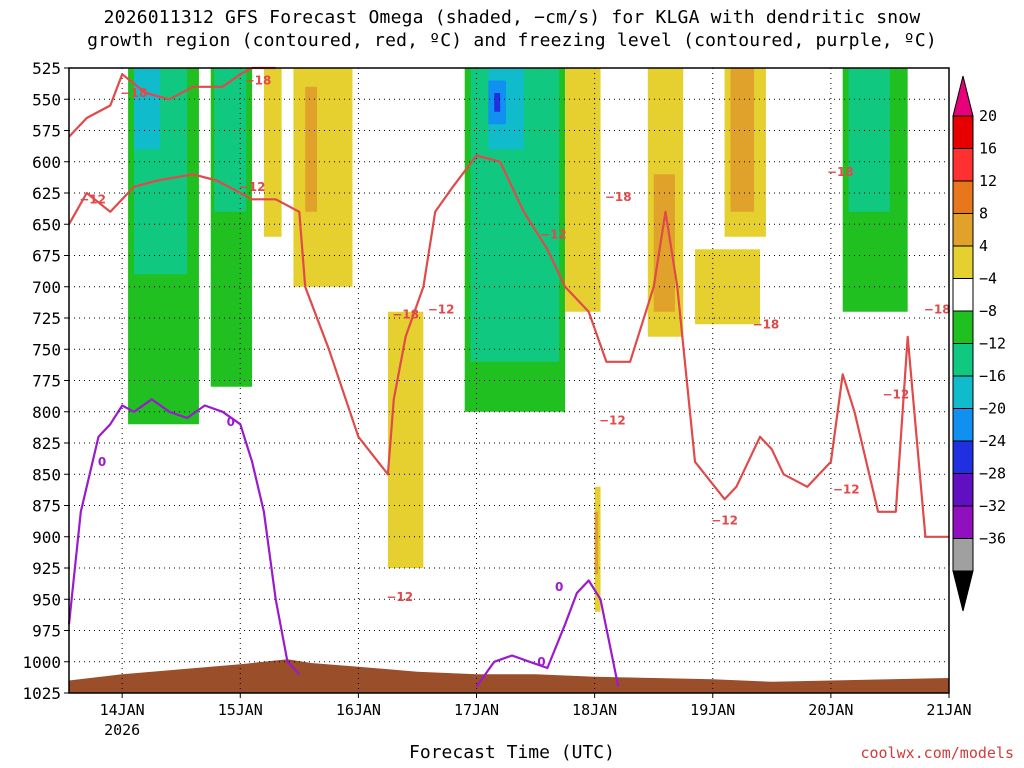 The width and height of the screenshot is (1024, 768). What do you see at coordinates (992, 539) in the screenshot?
I see `colorbar-label-13: −36` at bounding box center [992, 539].